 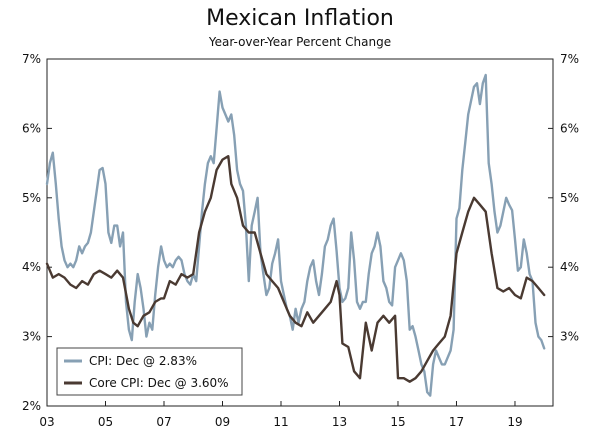 I want to click on legend: CPI: Dec @ 2.83% Core CPI: Dec @ 3.60%, so click(x=149, y=371).